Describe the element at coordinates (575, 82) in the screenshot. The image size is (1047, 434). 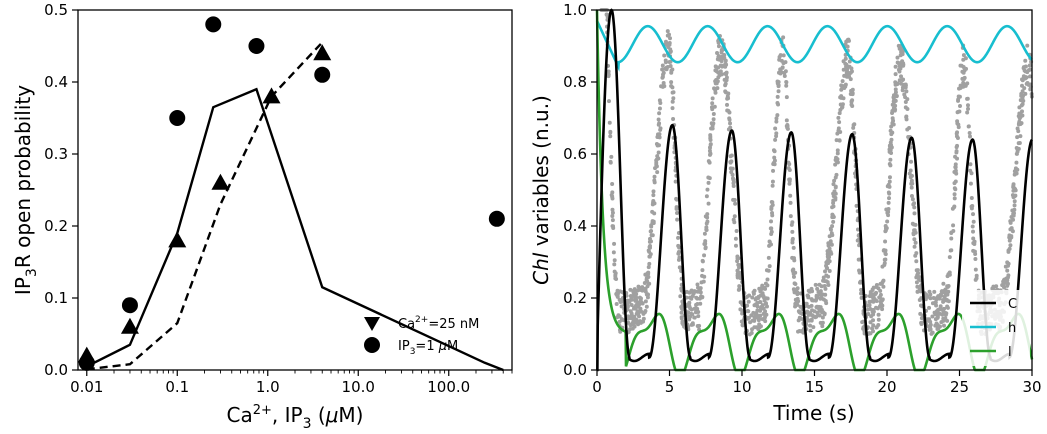
I see `right-y-tick-label: 0.8` at that location.